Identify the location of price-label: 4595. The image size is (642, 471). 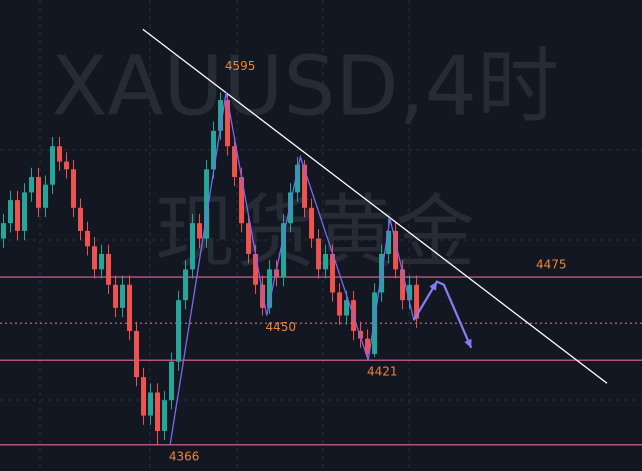
(240, 66).